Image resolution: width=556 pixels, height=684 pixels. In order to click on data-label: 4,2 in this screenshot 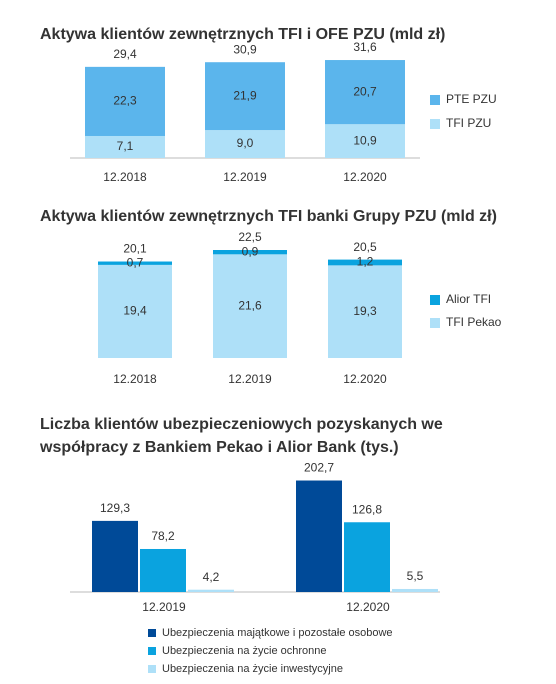, I will do `click(211, 577)`.